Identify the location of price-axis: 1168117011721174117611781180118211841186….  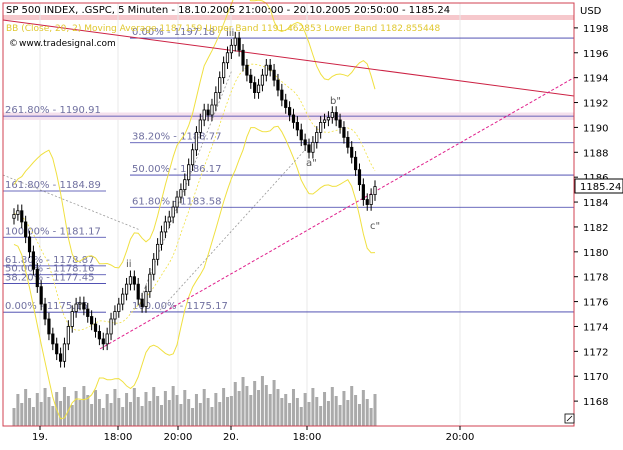
(591, 216).